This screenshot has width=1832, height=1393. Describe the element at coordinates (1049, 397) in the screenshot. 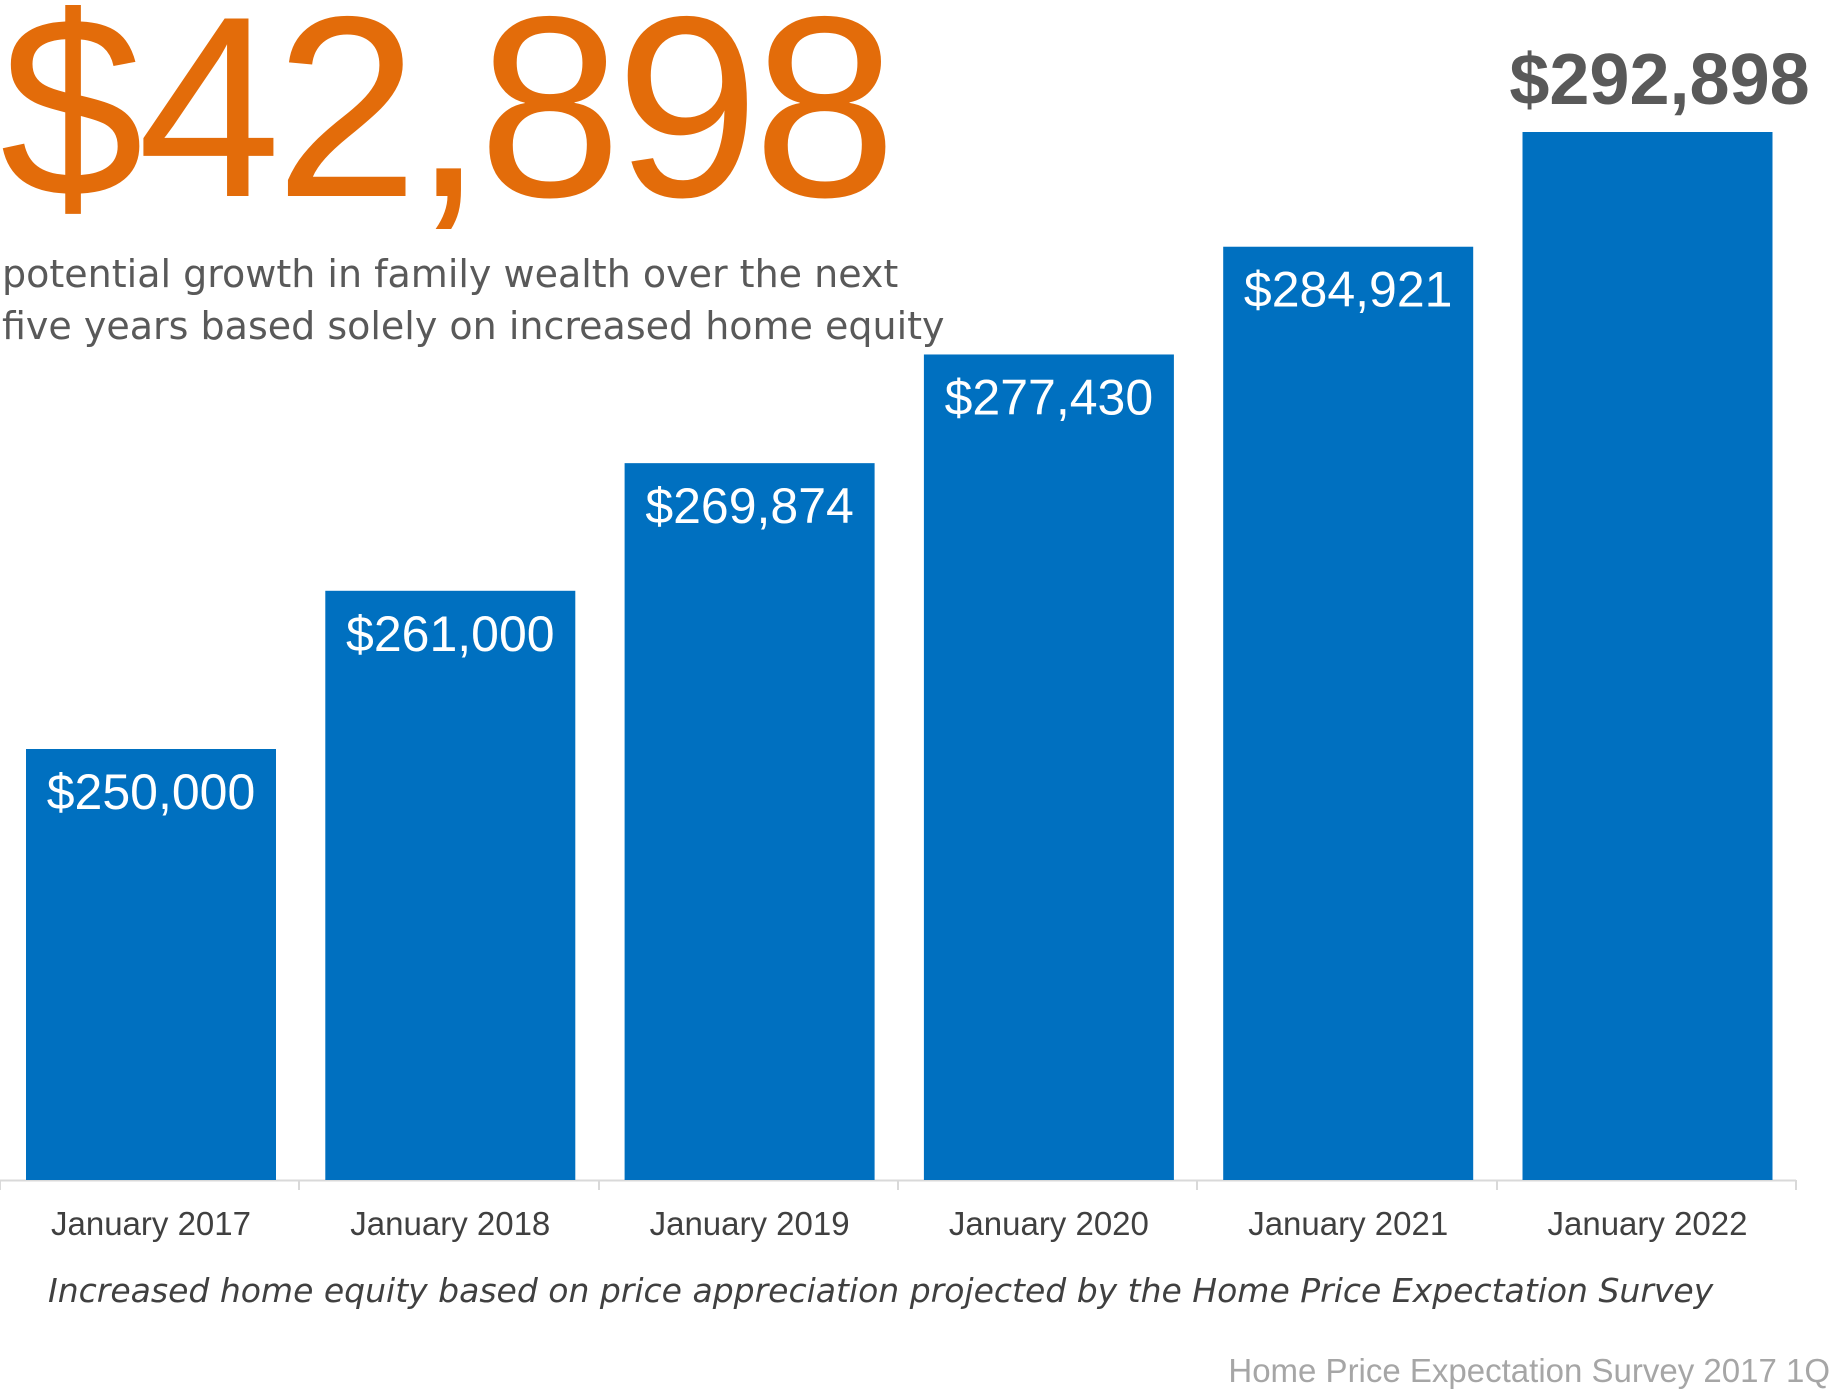

I see `bar-value-label-4: $277,430` at that location.